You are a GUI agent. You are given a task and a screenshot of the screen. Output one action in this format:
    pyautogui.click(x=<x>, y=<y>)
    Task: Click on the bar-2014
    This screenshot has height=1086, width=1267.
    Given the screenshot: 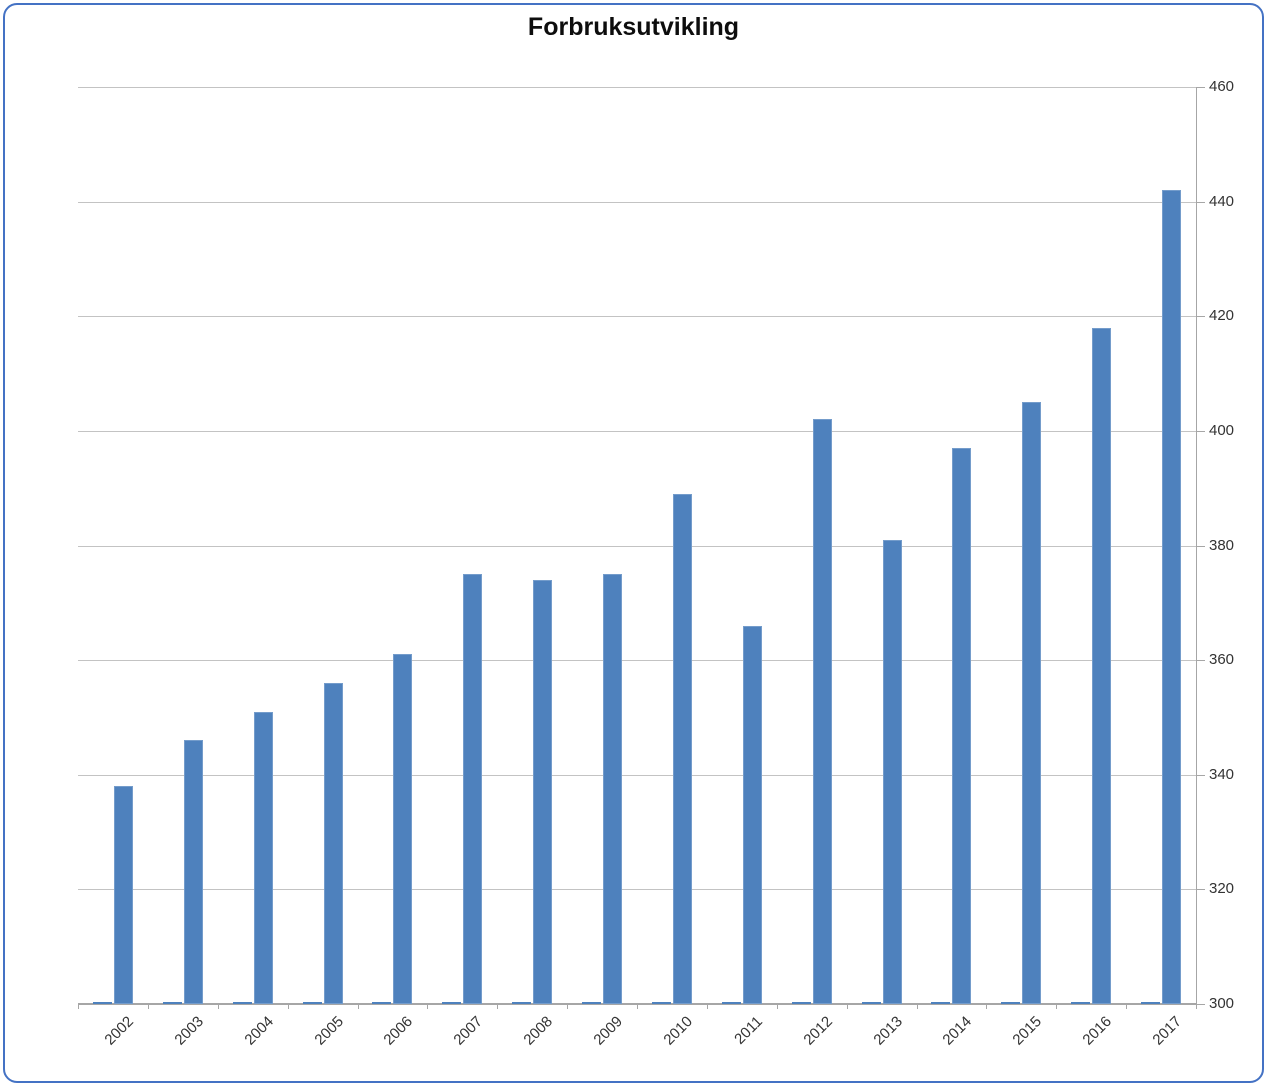 What is the action you would take?
    pyautogui.click(x=962, y=726)
    